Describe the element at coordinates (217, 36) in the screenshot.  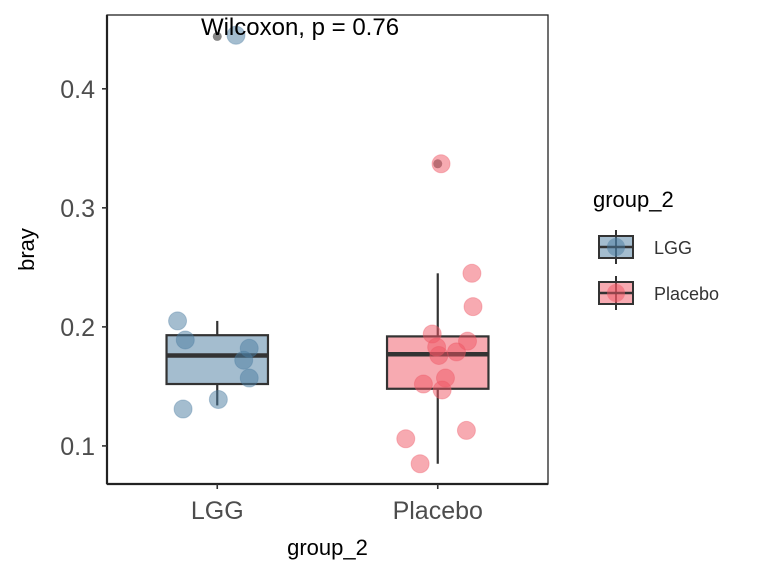
I see `outlier-point` at that location.